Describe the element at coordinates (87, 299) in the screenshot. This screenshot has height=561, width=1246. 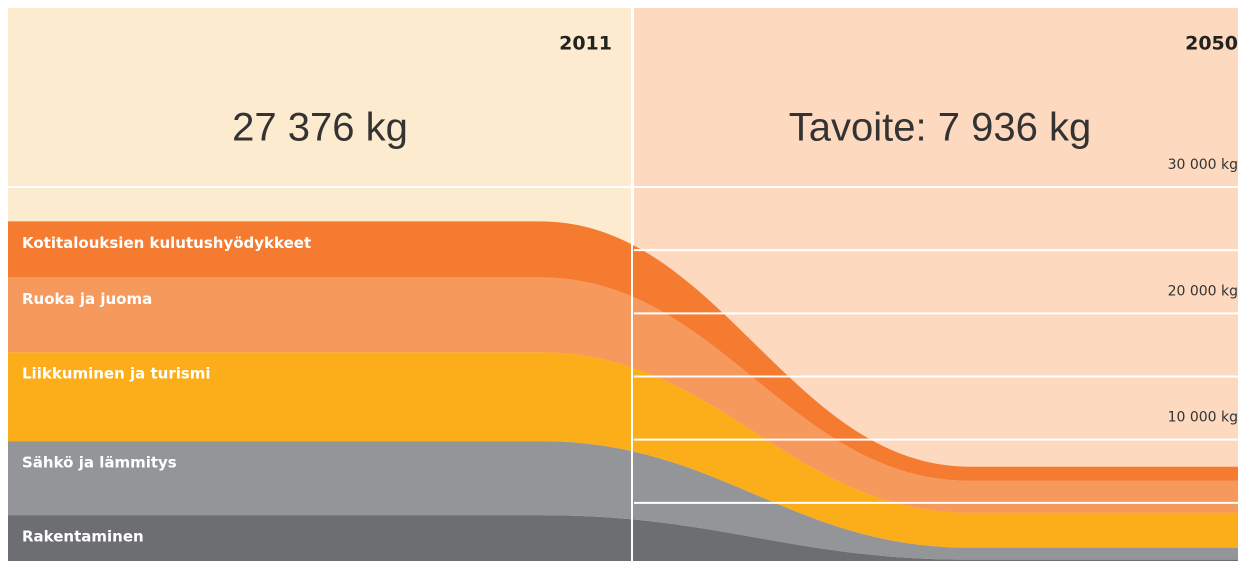
I see `series-label: Ruoka ja juoma` at that location.